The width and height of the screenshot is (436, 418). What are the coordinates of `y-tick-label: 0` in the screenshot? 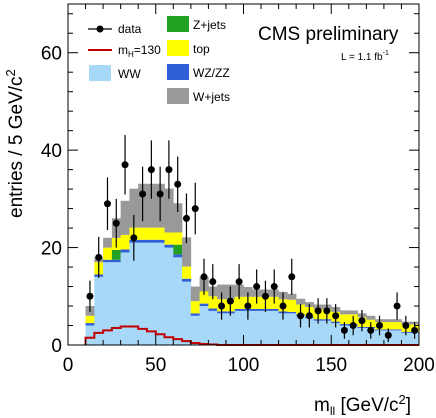 It's located at (56, 346).